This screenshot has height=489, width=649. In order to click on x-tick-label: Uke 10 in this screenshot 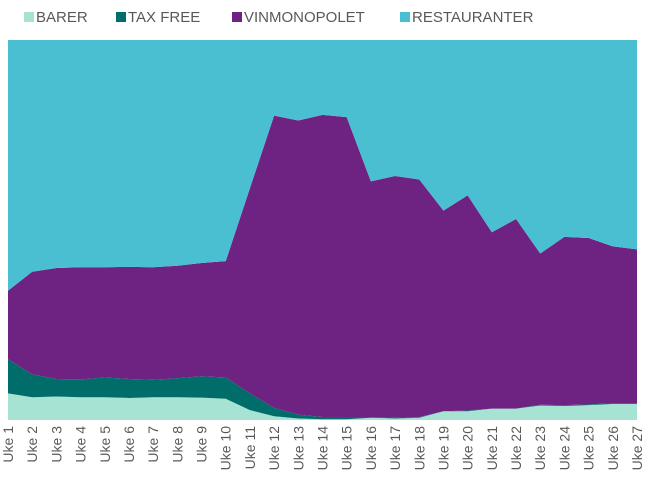, I will do `click(226, 448)`.